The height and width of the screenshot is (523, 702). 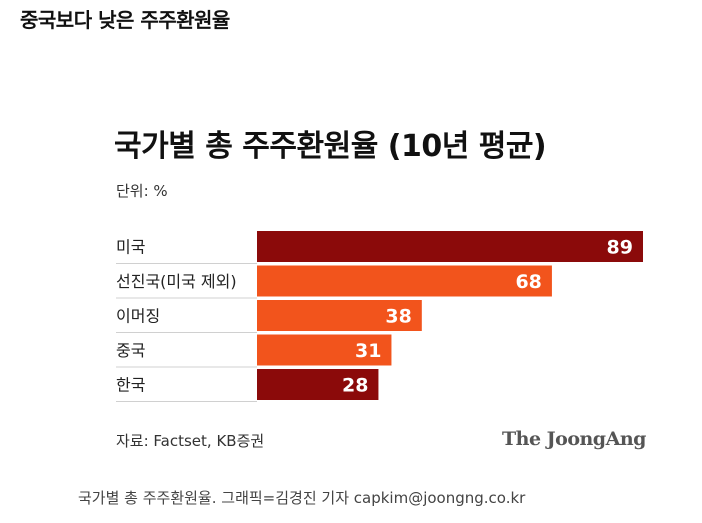 I want to click on value-label: 68, so click(x=528, y=282).